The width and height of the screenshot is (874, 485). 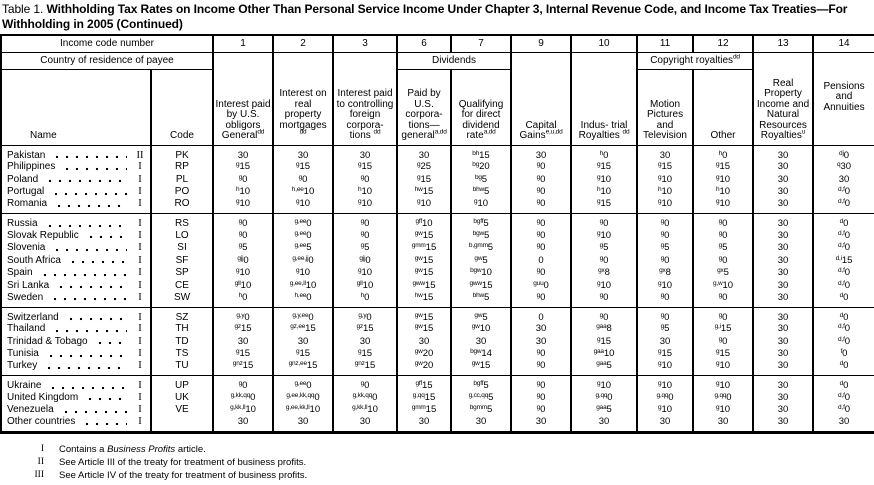 What do you see at coordinates (303, 397) in the screenshot?
I see `rate-cell: g,ee,kk,qq0` at bounding box center [303, 397].